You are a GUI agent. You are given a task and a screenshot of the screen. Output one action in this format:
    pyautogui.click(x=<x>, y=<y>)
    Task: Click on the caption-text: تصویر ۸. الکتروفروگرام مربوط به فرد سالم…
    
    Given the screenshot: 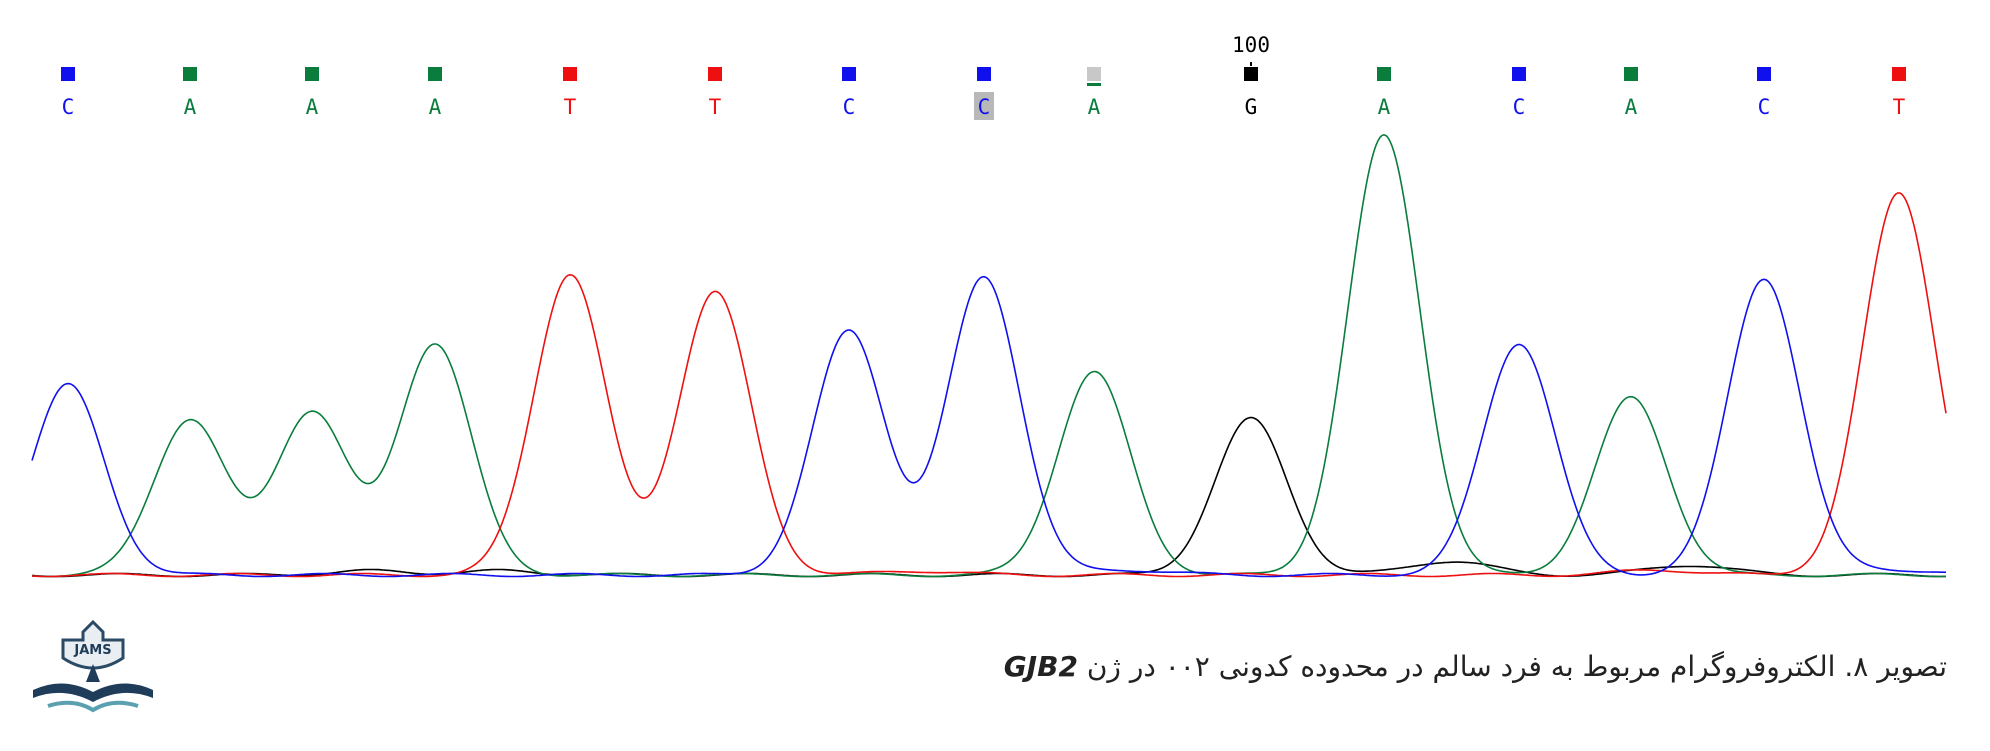 What is the action you would take?
    pyautogui.click(x=1516, y=666)
    